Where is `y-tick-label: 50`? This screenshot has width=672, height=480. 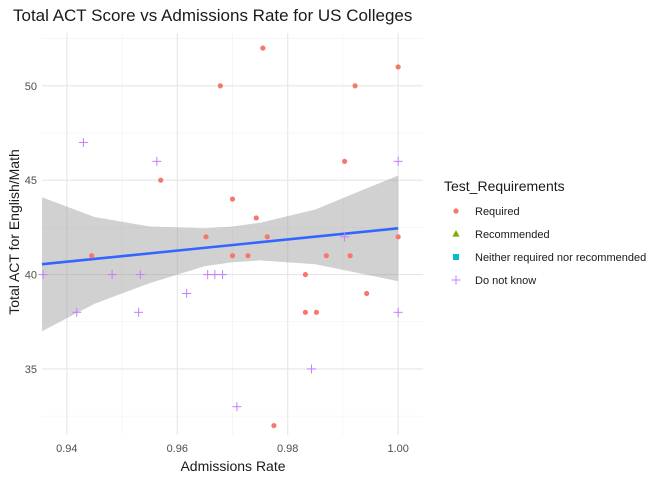 y-tick-label: 50 is located at coordinates (31, 87).